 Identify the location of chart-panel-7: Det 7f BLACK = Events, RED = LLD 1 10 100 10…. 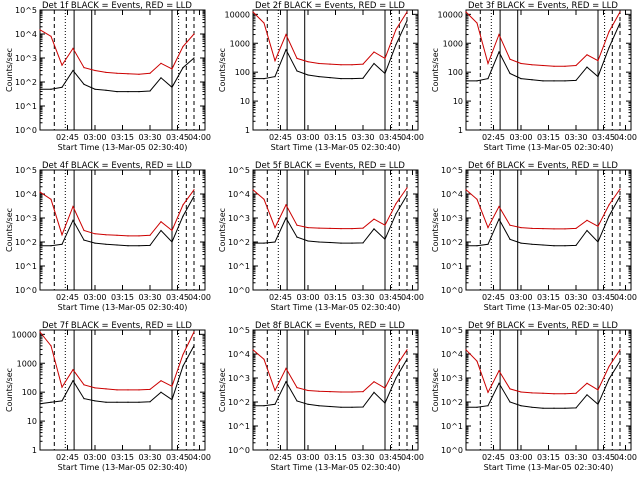
(108, 396).